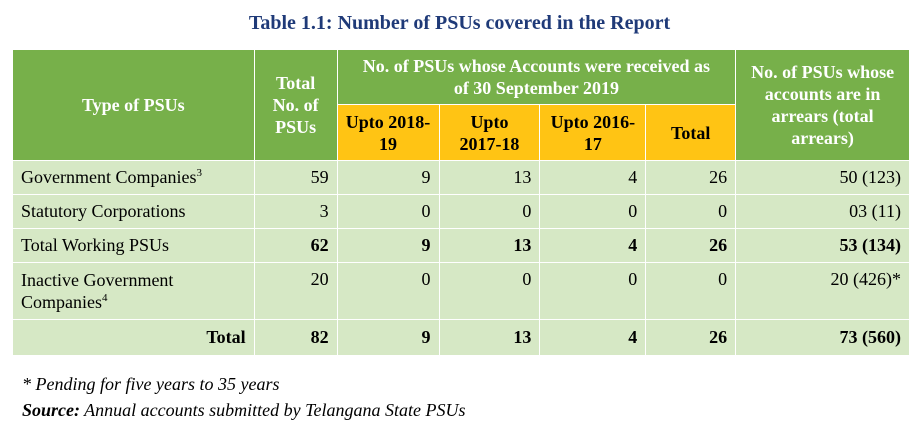  Describe the element at coordinates (295, 177) in the screenshot. I see `cell-total: 59` at that location.